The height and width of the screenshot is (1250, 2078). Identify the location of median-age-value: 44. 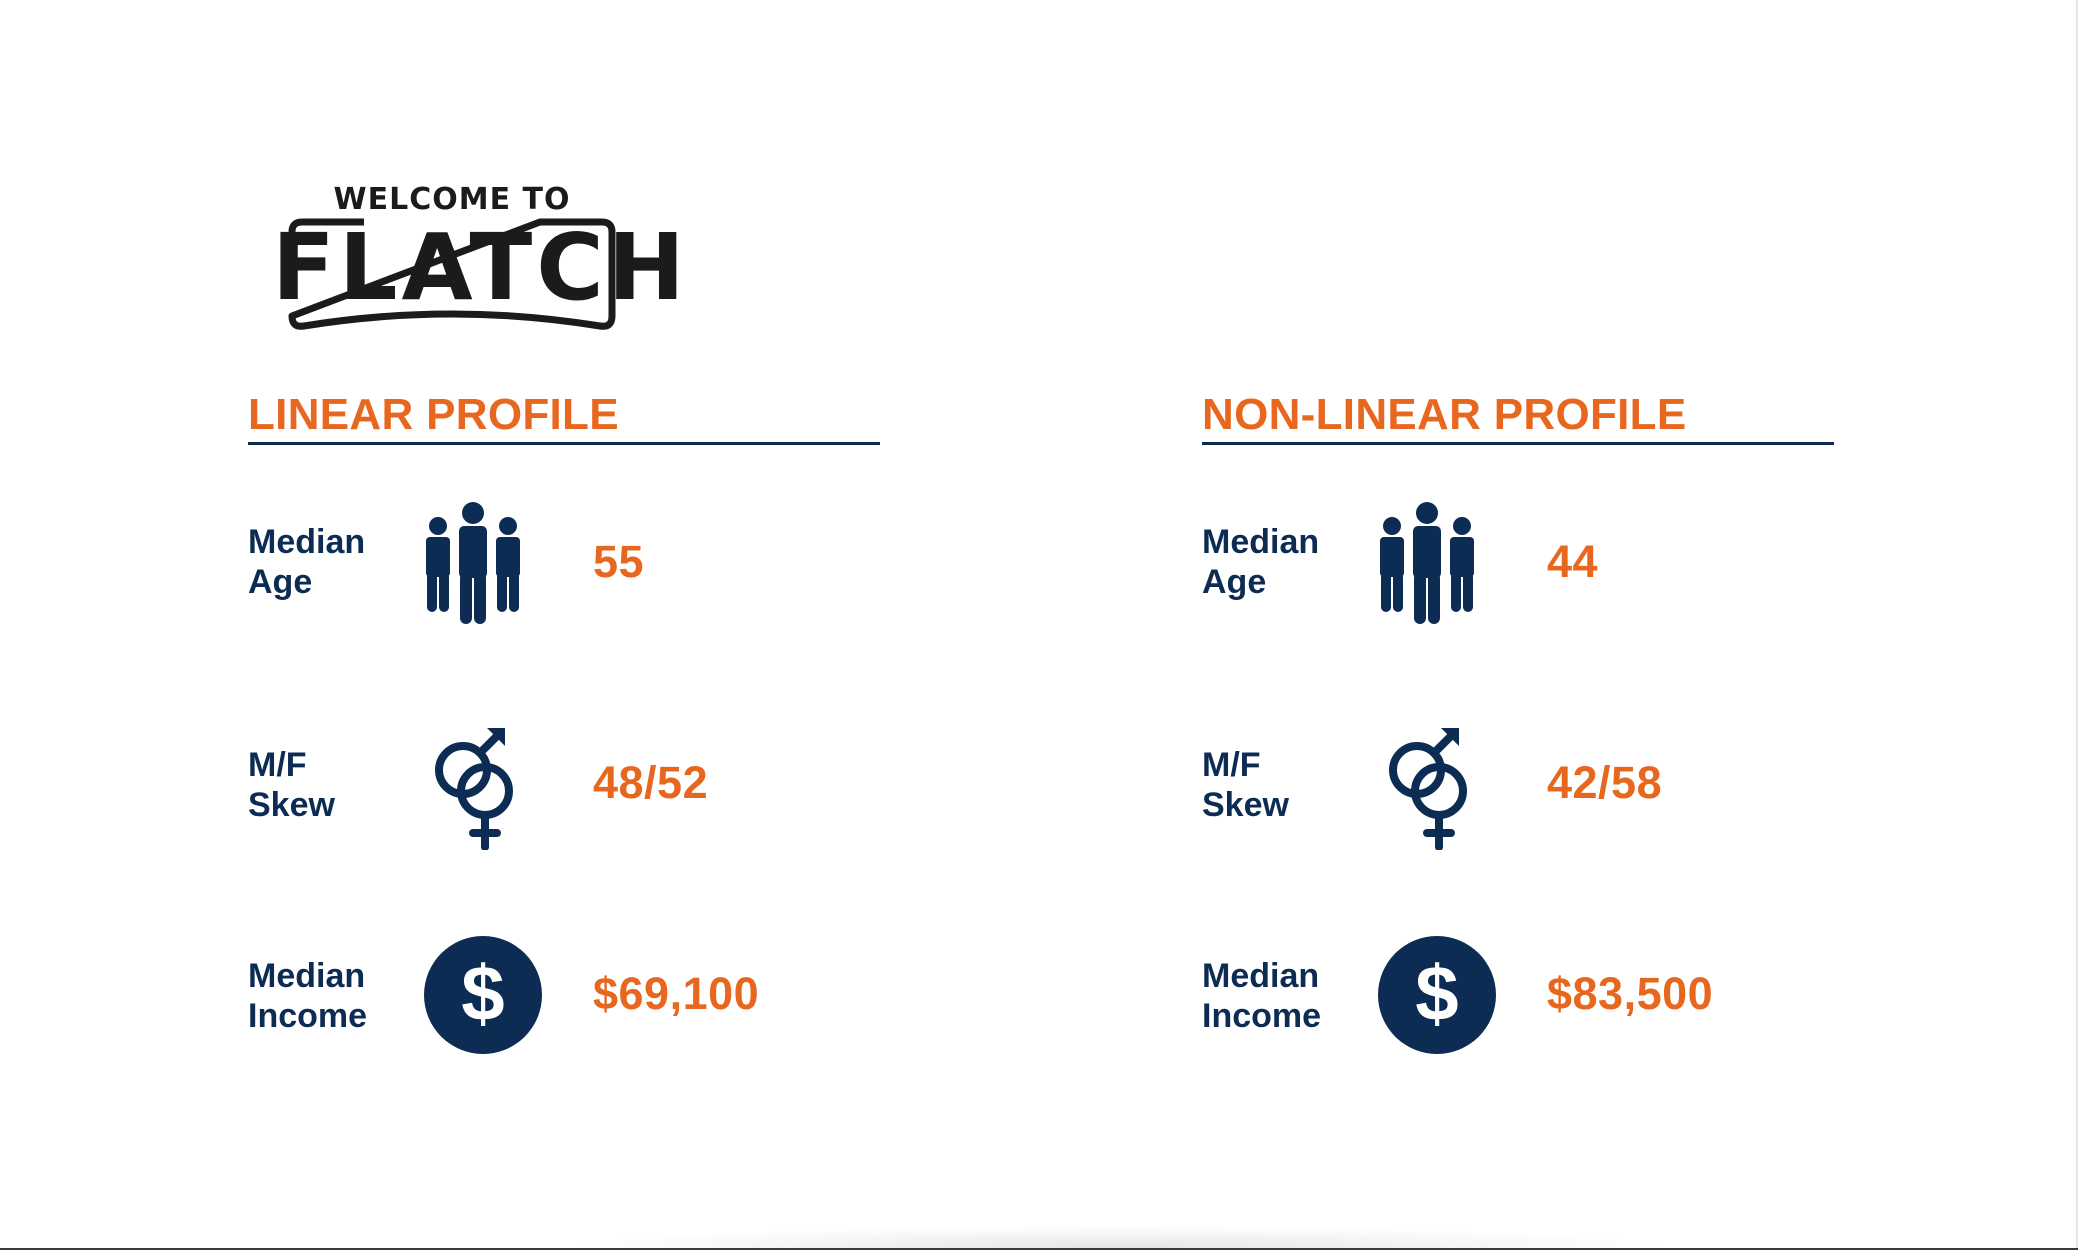
(1573, 561).